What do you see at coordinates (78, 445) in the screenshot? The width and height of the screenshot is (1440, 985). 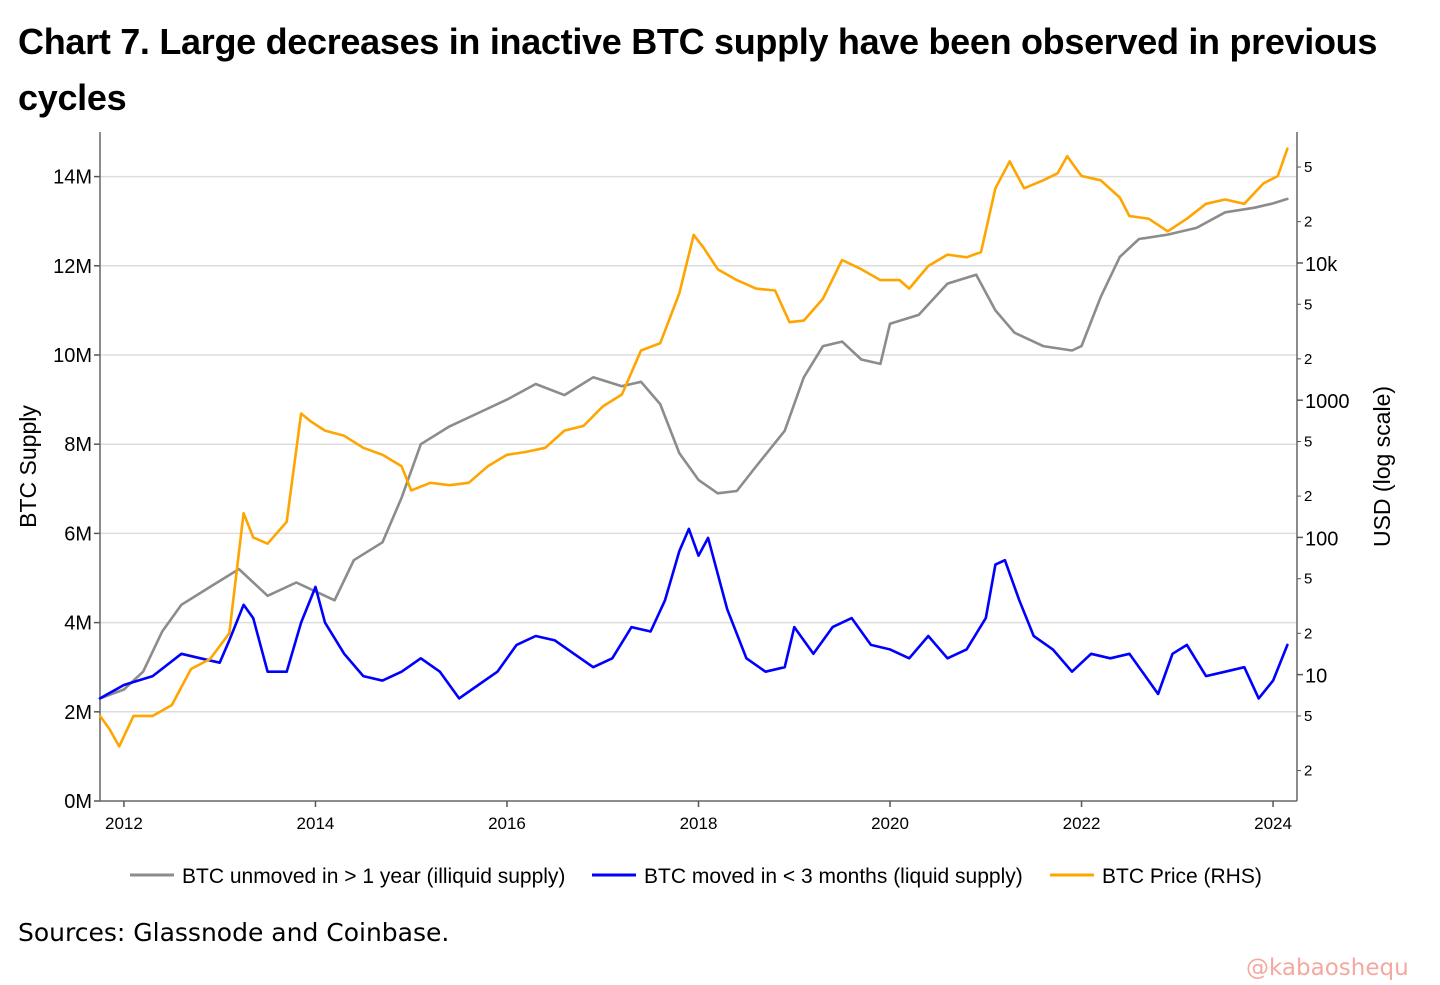 I see `left-tick-label: 8M` at bounding box center [78, 445].